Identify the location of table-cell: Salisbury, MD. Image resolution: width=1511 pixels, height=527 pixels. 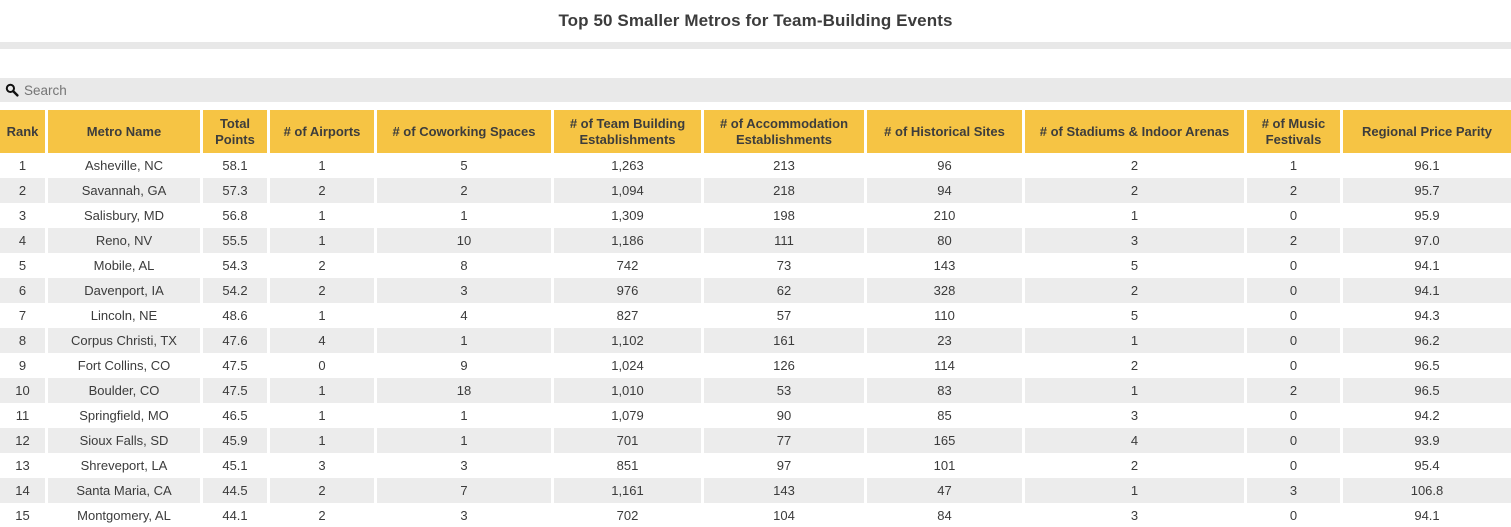
(125, 215).